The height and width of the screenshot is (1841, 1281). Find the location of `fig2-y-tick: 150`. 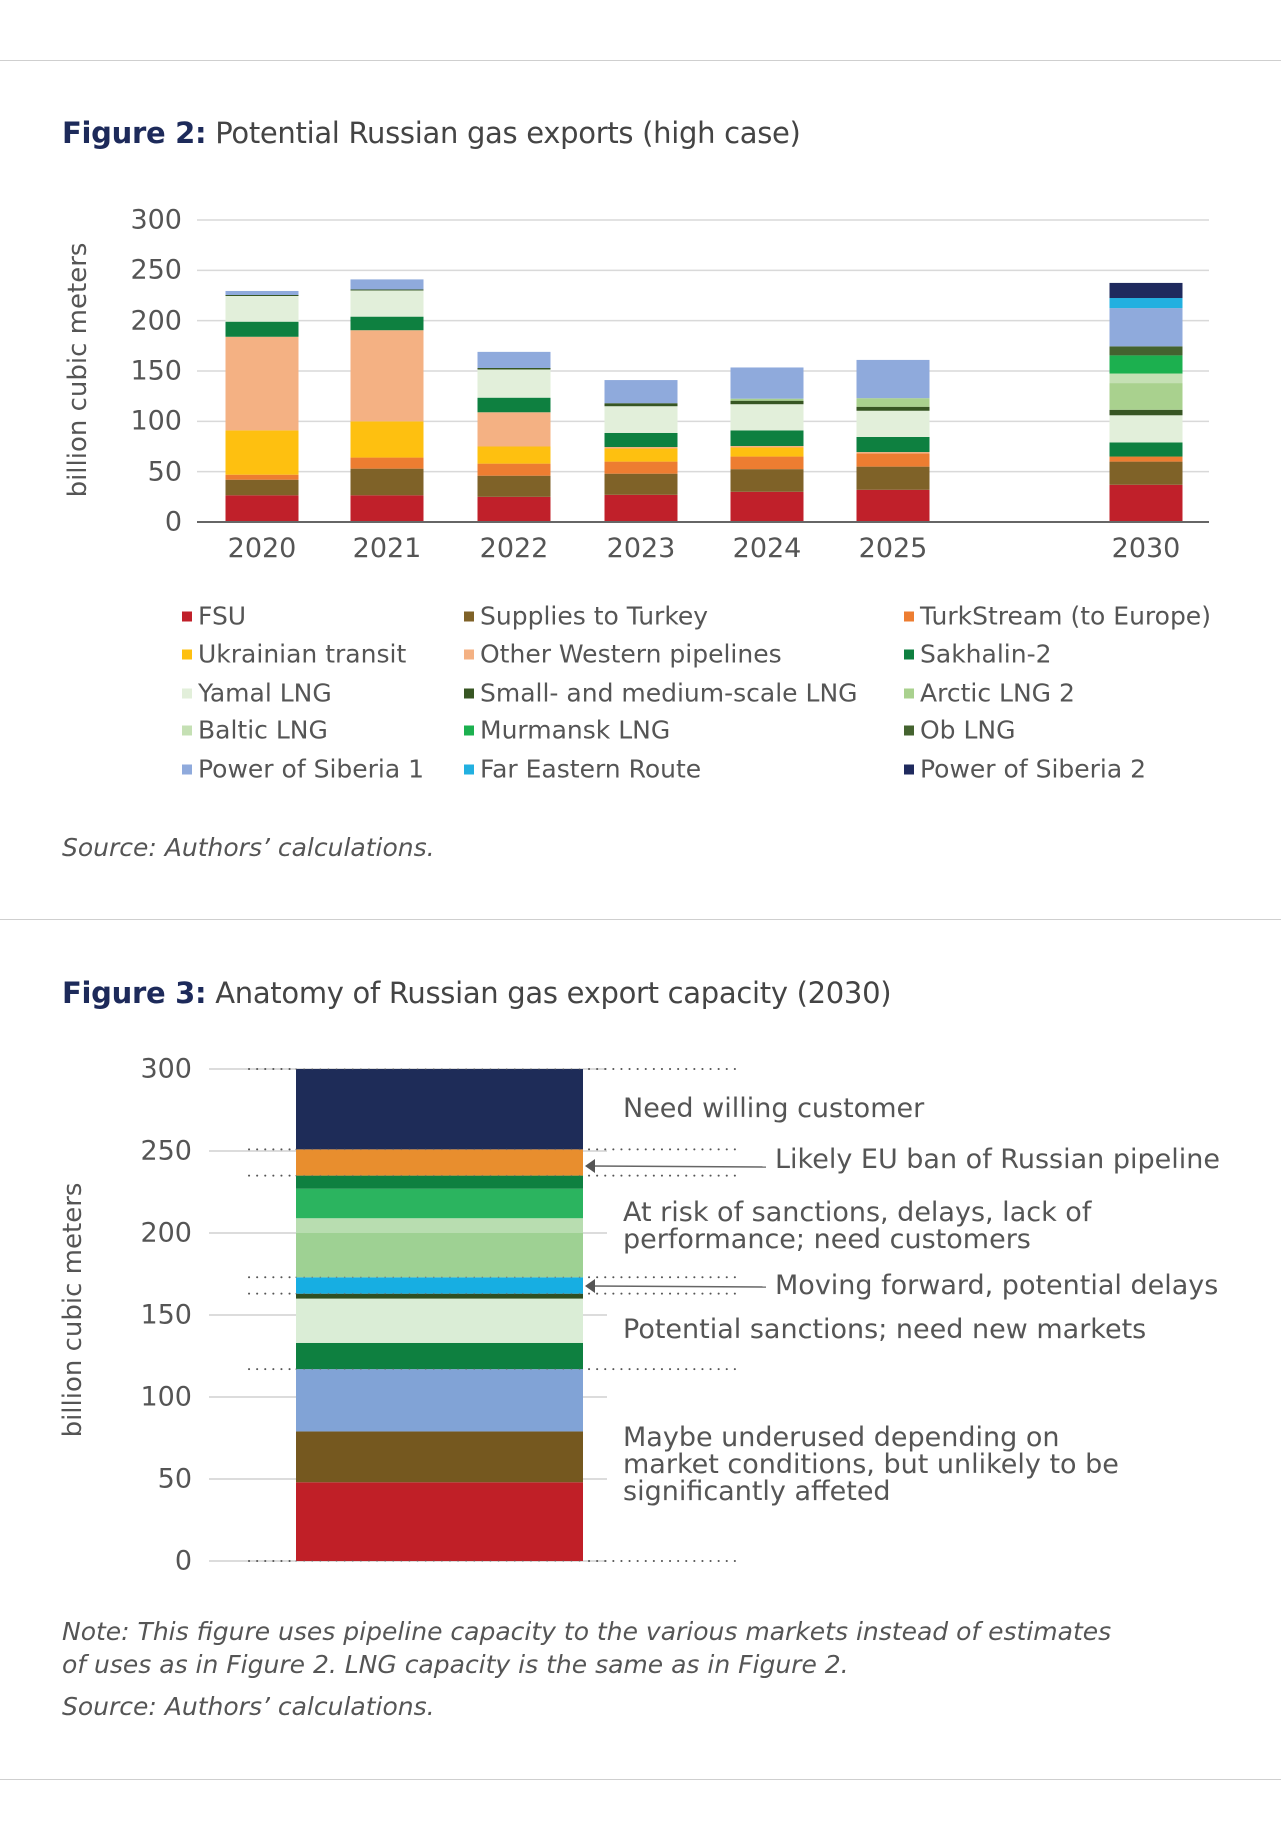

fig2-y-tick: 150 is located at coordinates (156, 371).